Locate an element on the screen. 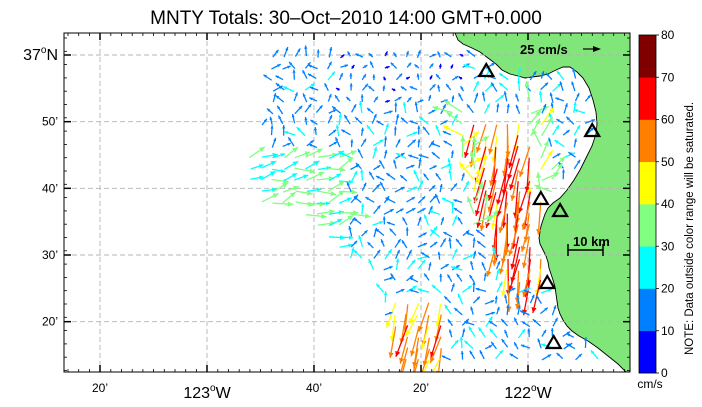  y-axis-labels: 37oN 50’ 40’ 30’ 20’ is located at coordinates (40, 187).